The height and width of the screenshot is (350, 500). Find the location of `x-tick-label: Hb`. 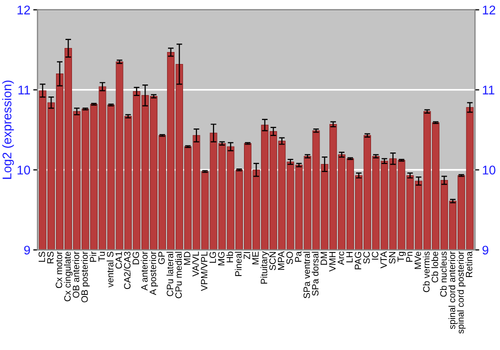

x-tick-label: Hb is located at coordinates (230, 257).